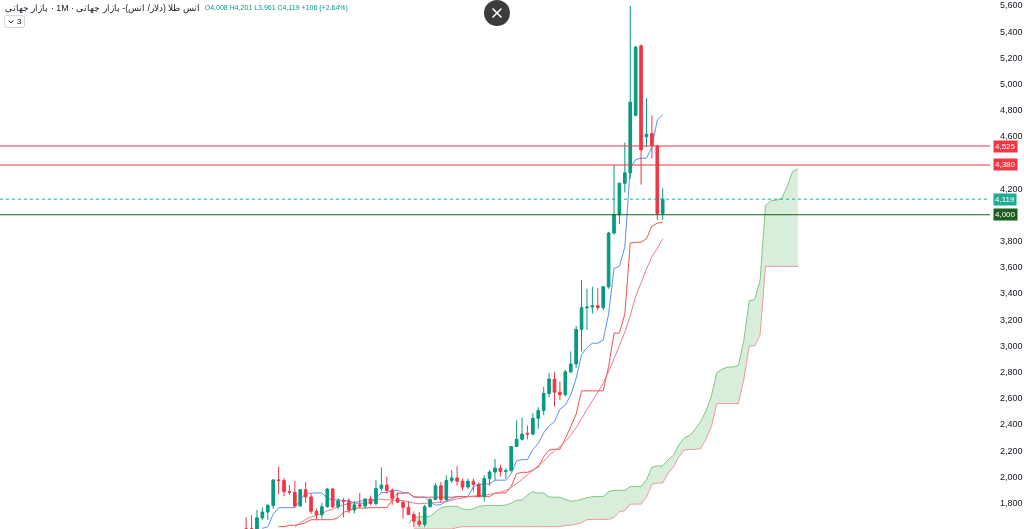 The width and height of the screenshot is (1024, 529). I want to click on ref-line-label: 4,380, so click(1005, 164).